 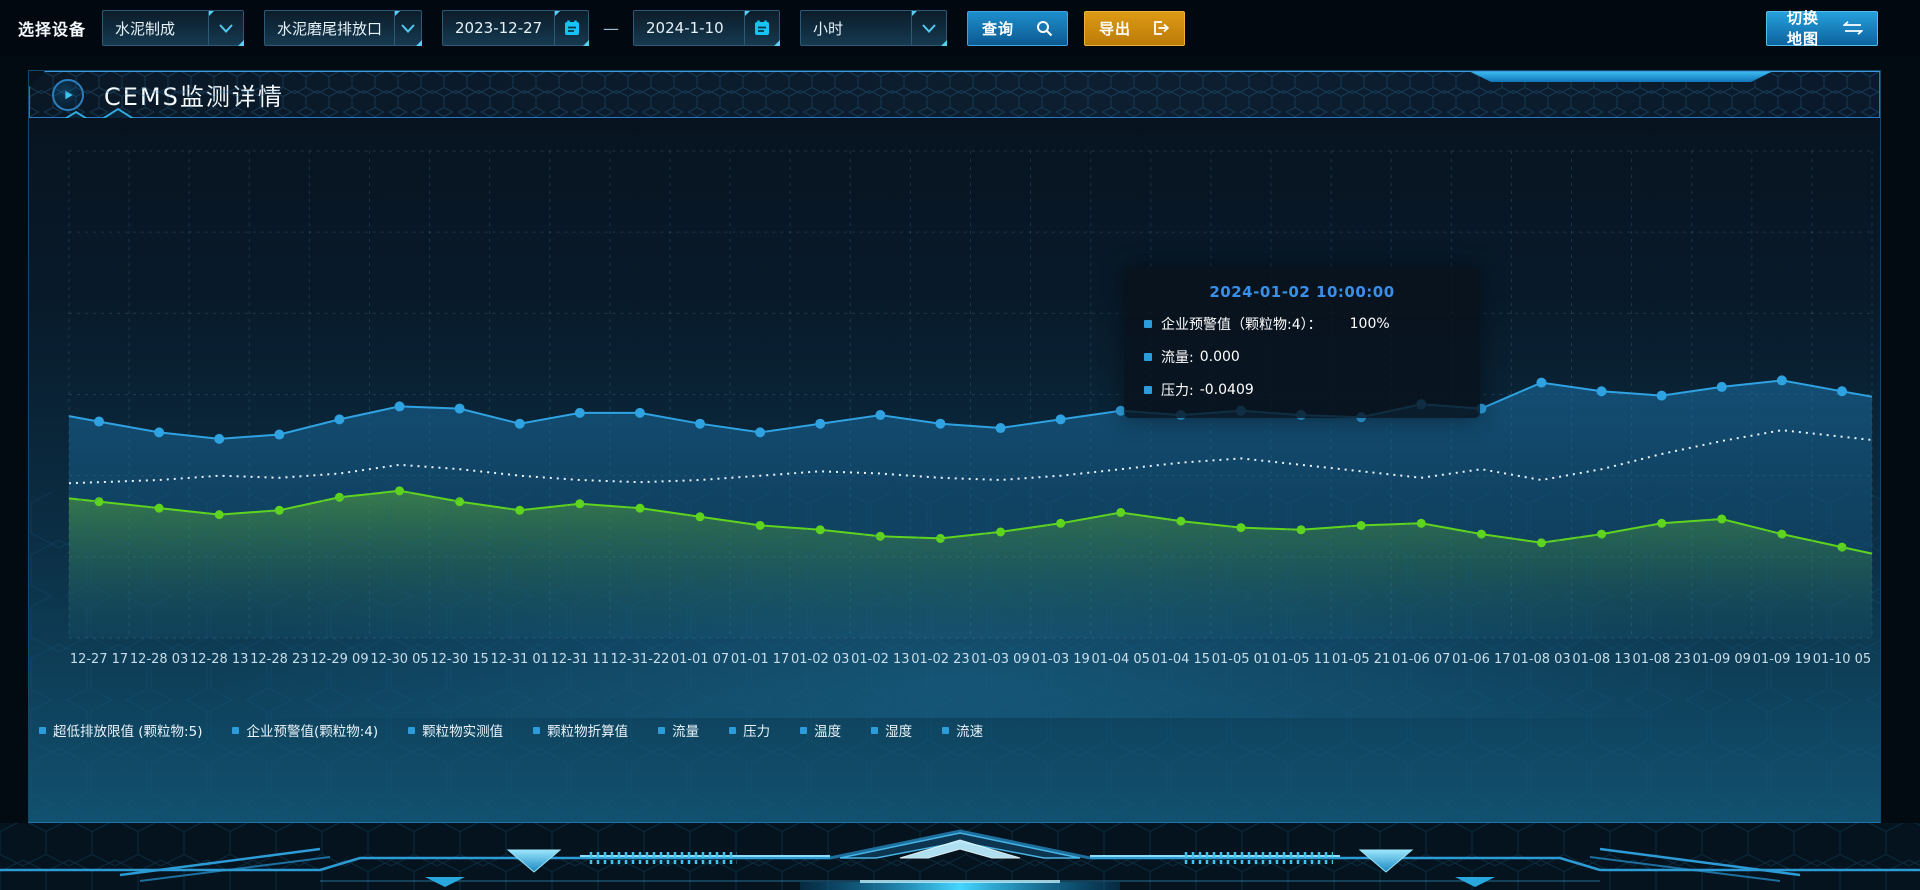 What do you see at coordinates (1135, 28) in the screenshot?
I see `export-button: 导出` at bounding box center [1135, 28].